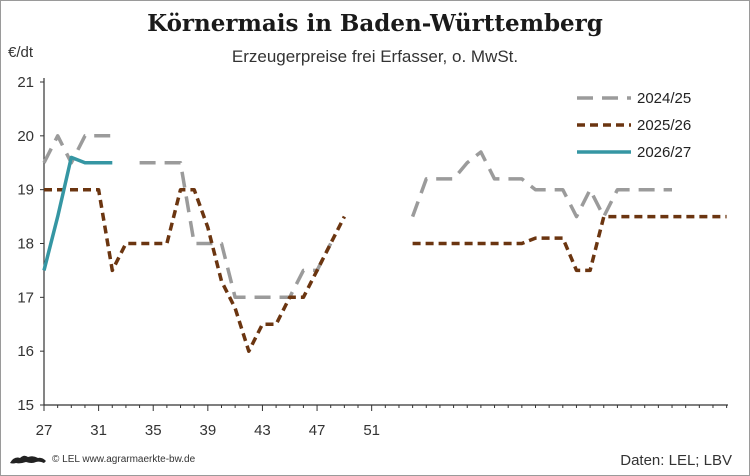 The width and height of the screenshot is (750, 476). What do you see at coordinates (664, 98) in the screenshot?
I see `legend-label-1: 2024/25` at bounding box center [664, 98].